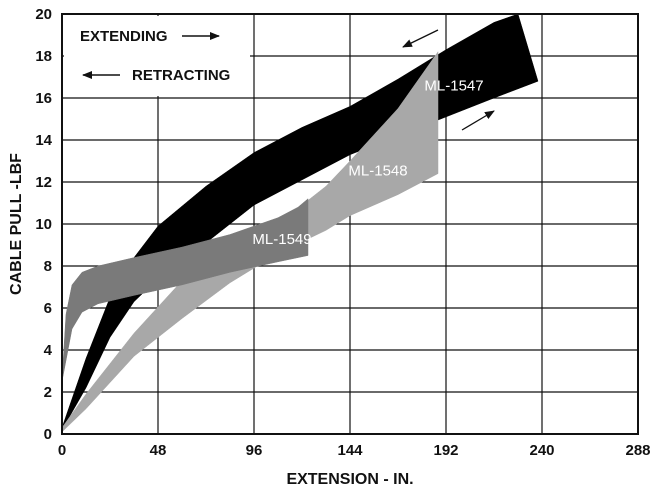 The width and height of the screenshot is (654, 495). I want to click on extending-label: EXTENDING, so click(124, 36).